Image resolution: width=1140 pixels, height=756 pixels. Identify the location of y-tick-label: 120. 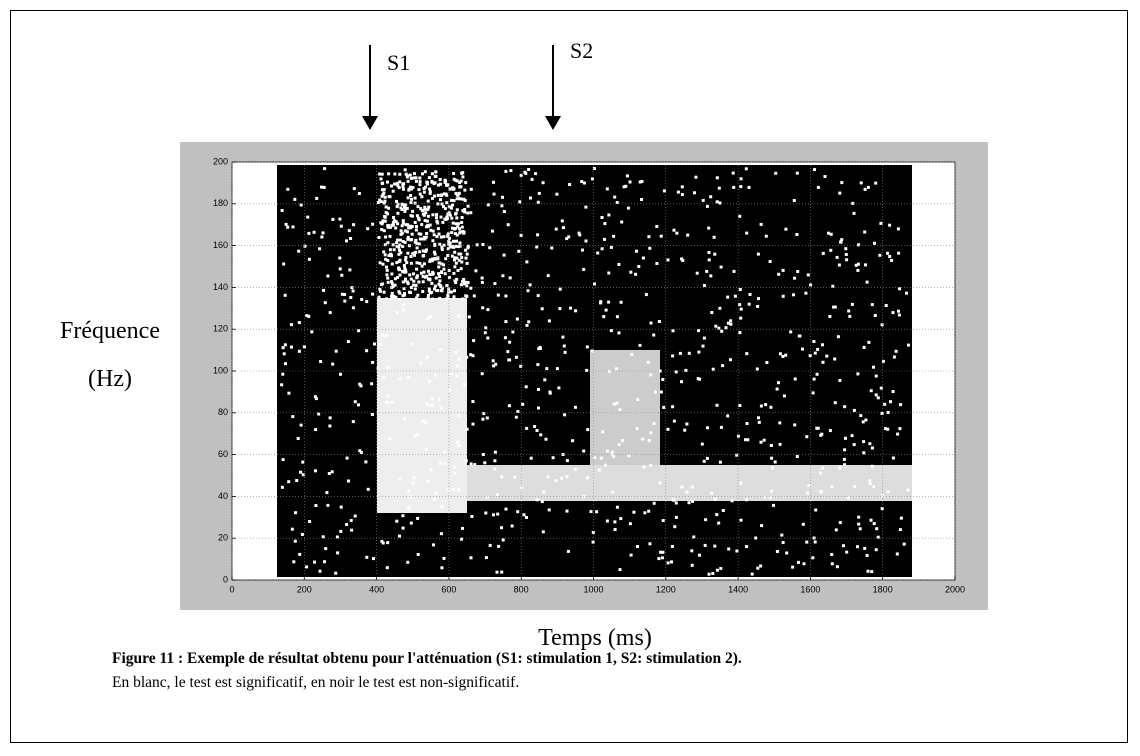
(220, 329).